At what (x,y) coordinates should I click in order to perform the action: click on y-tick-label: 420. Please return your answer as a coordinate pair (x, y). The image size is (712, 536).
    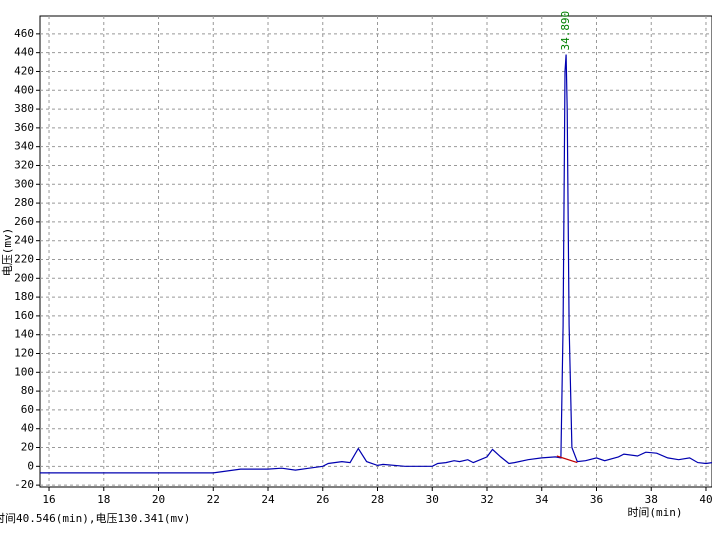
    Looking at the image, I should click on (24, 70).